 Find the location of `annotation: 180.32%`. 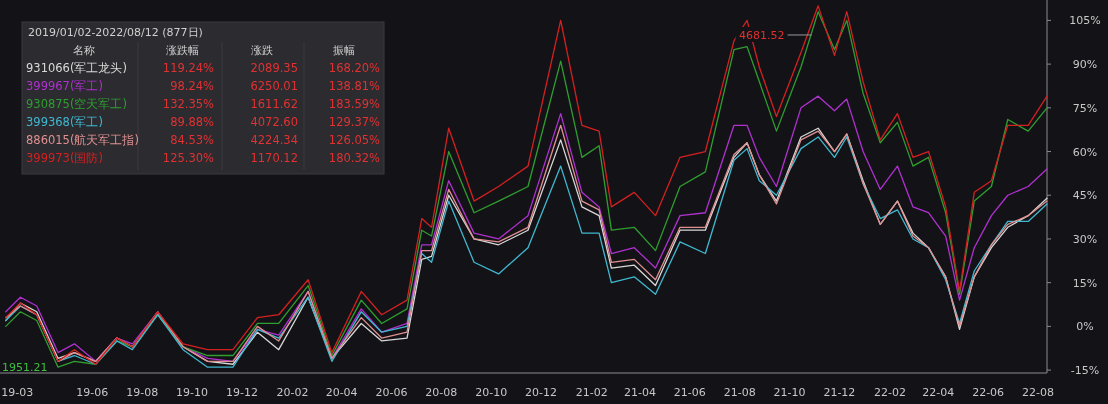

annotation: 180.32% is located at coordinates (354, 158).